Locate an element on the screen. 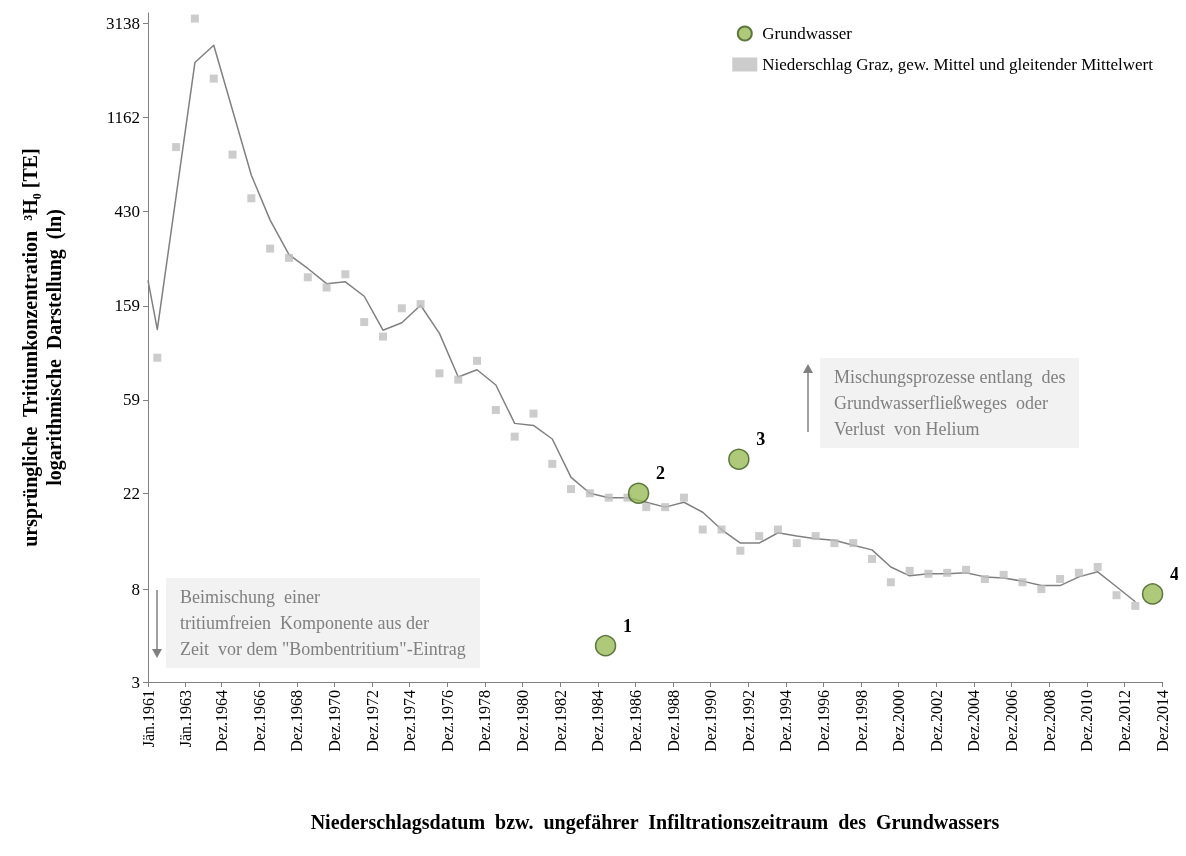  x-tick-label: Dez.2014 is located at coordinates (1162, 721).